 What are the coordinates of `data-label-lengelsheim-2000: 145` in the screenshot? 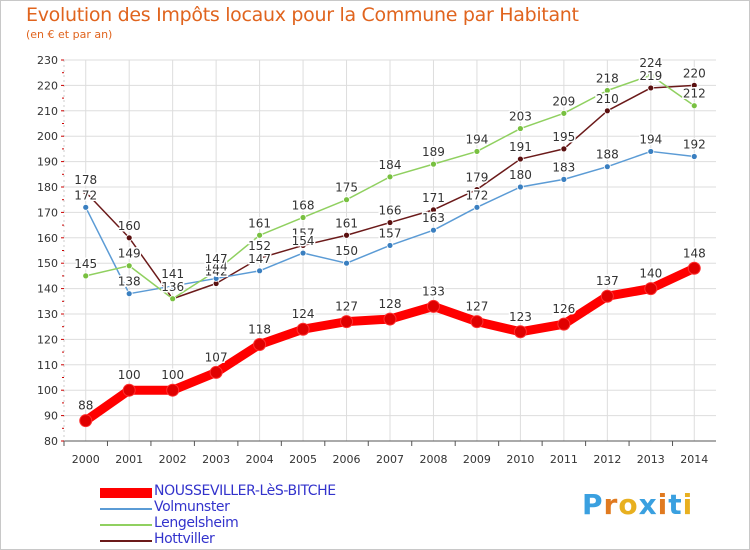 It's located at (85, 264).